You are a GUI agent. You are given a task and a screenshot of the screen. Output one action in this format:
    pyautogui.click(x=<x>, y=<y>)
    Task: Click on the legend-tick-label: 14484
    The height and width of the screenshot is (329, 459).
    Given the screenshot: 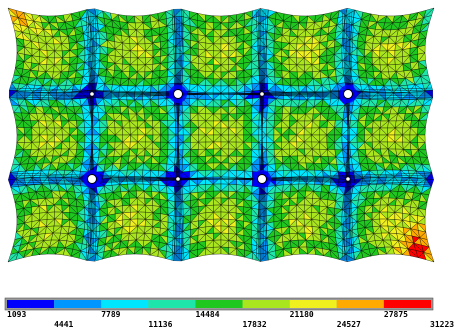 What is the action you would take?
    pyautogui.click(x=207, y=314)
    